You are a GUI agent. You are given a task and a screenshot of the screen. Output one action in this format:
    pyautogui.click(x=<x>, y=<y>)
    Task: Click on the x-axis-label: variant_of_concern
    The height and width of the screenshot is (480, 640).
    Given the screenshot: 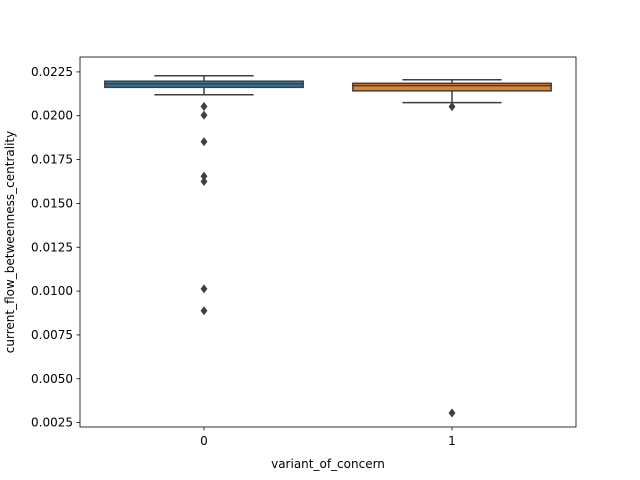 What is the action you would take?
    pyautogui.click(x=328, y=464)
    